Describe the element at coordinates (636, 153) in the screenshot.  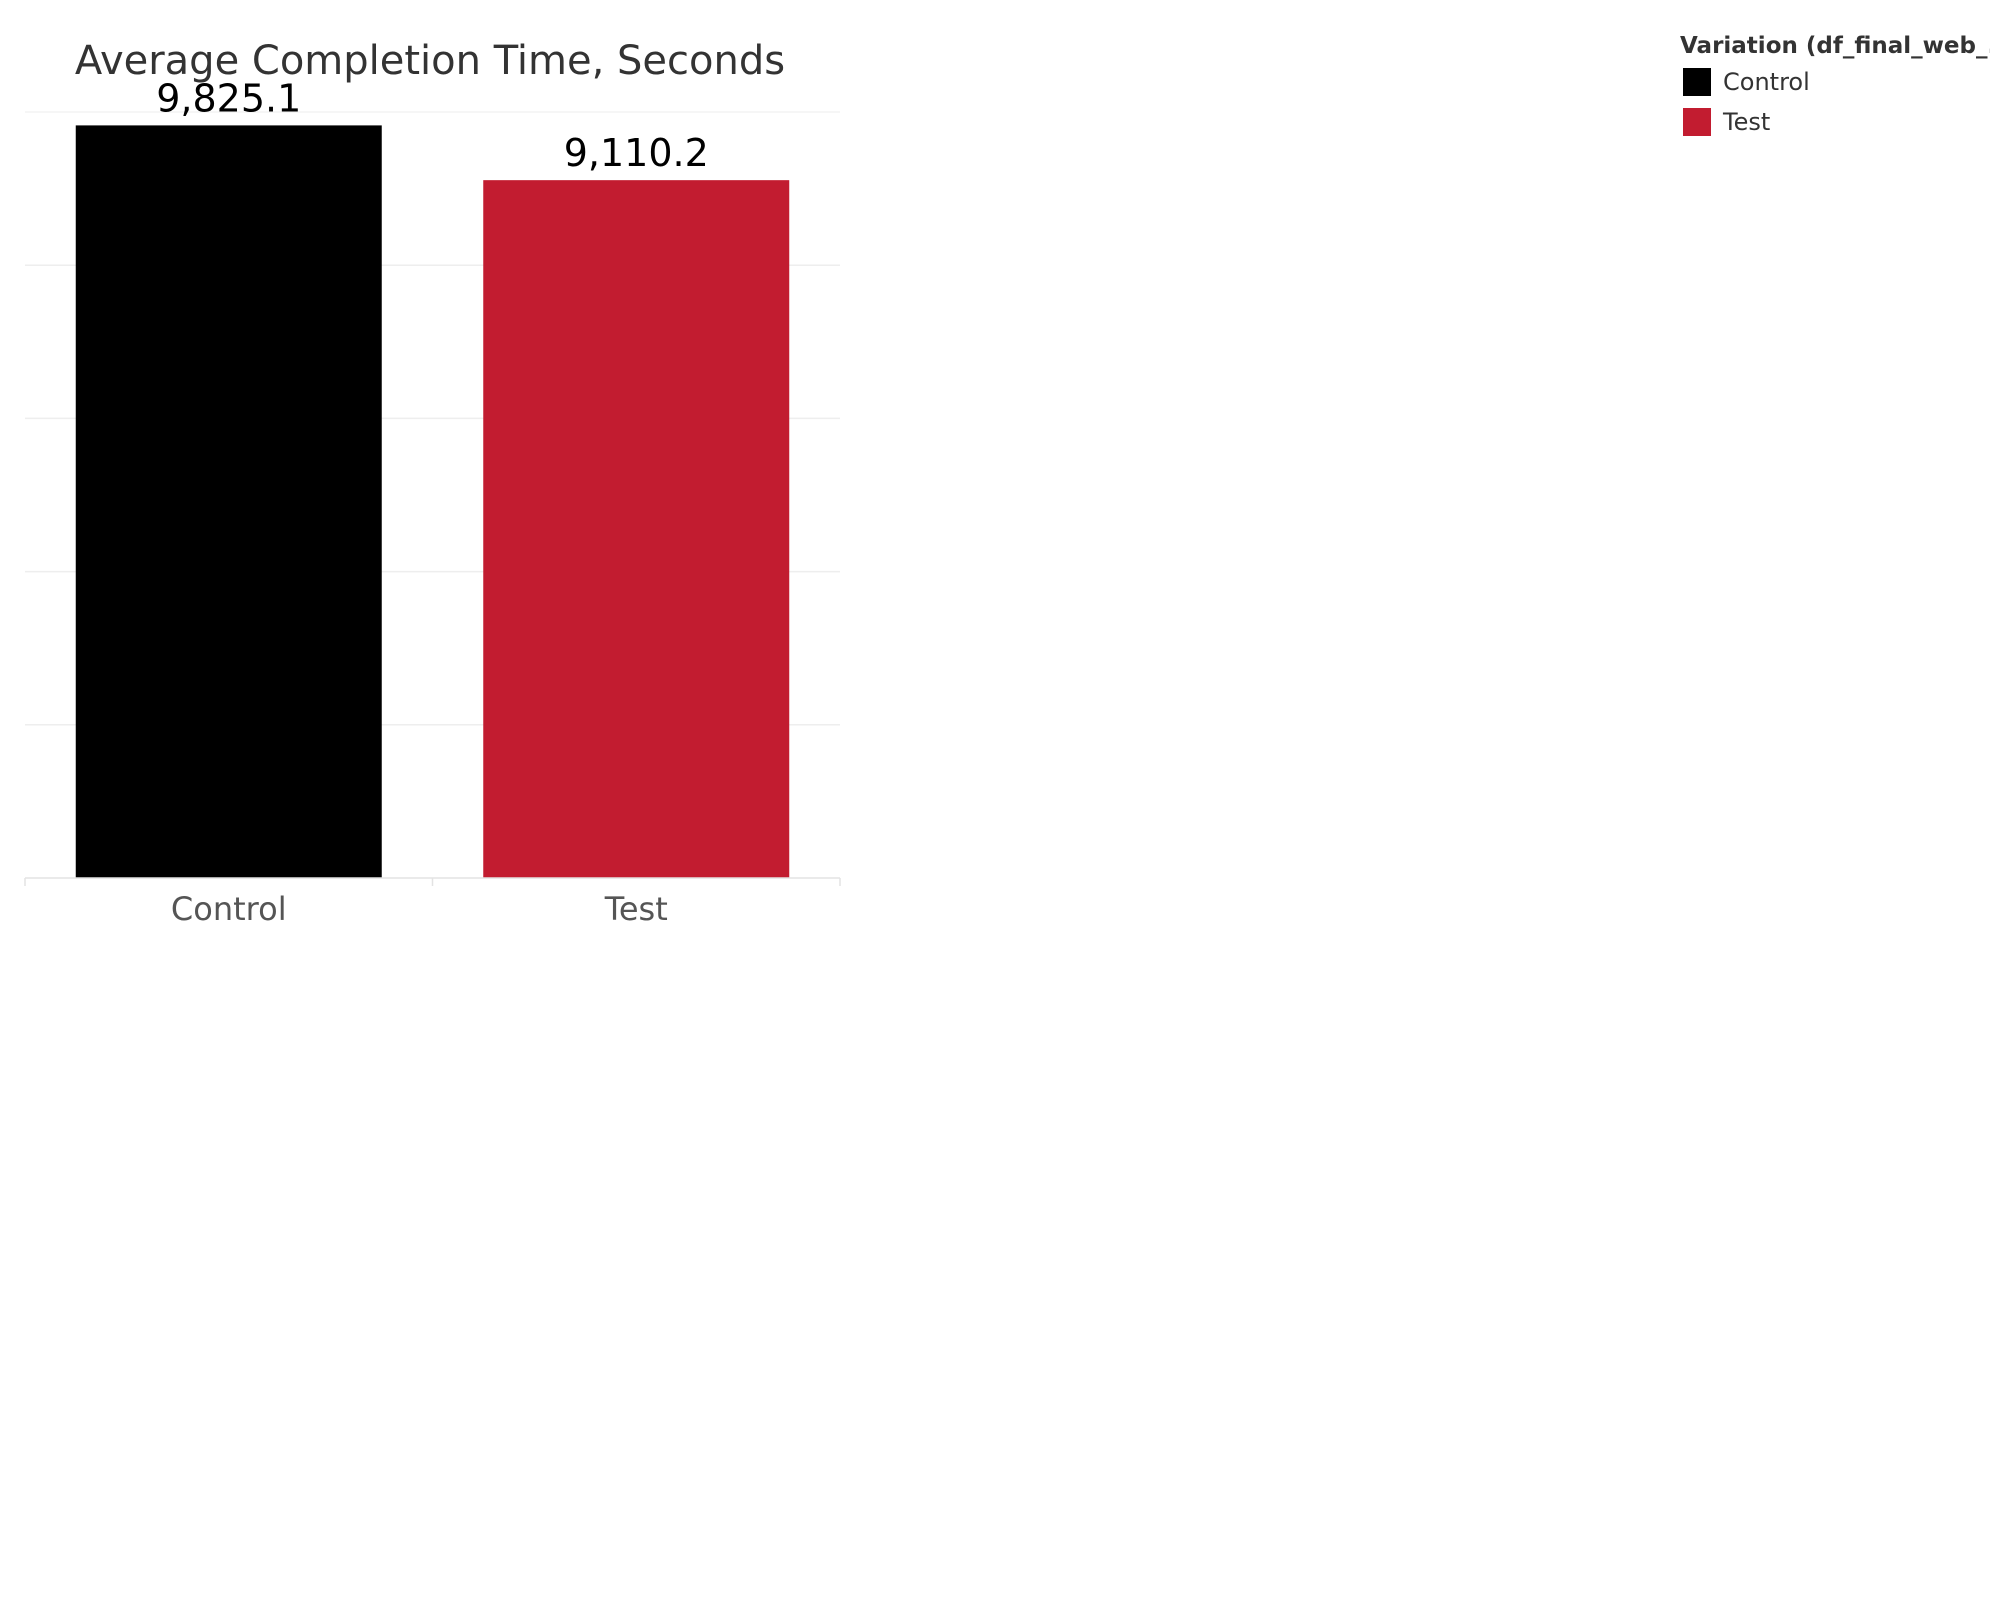
I see `data-label-test: 9,110.2` at that location.